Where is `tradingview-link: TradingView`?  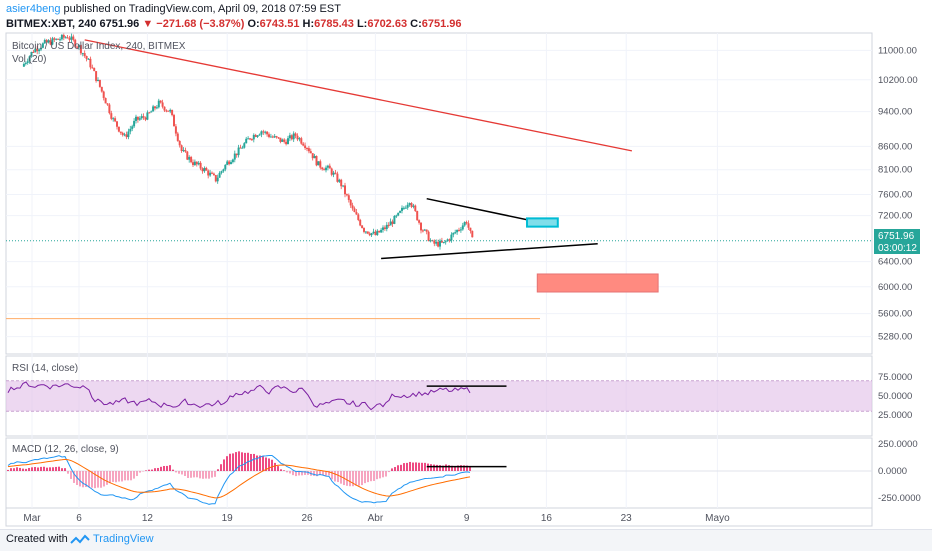 tradingview-link: TradingView is located at coordinates (123, 539).